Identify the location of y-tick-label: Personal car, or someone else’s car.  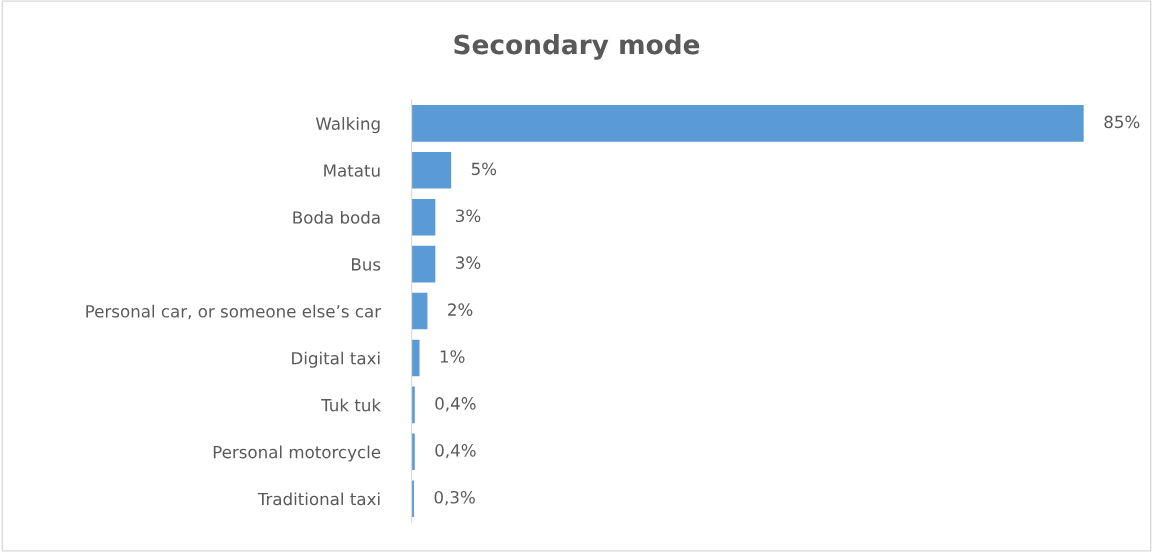
(234, 312).